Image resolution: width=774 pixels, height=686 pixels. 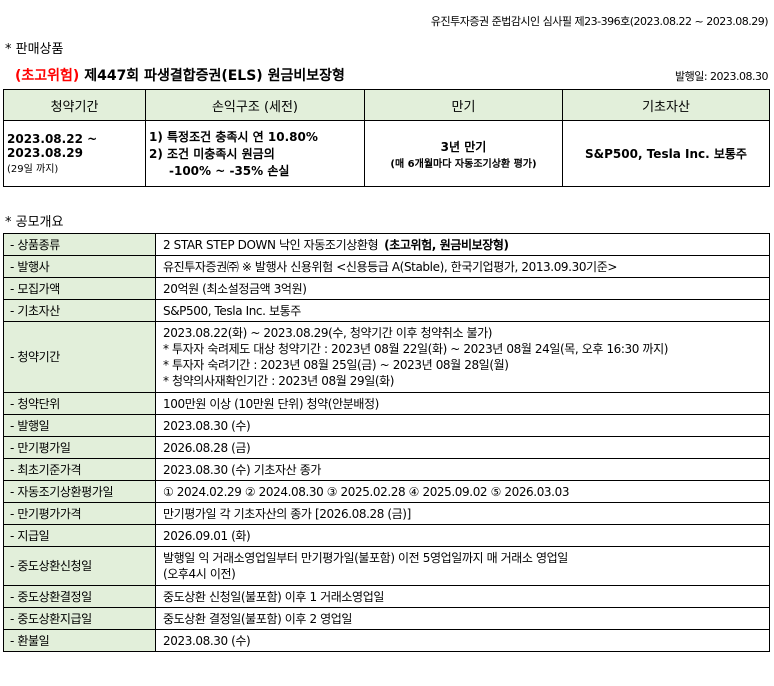 I want to click on value-text: S&P500, Tesla Inc. 보통주, so click(x=232, y=310).